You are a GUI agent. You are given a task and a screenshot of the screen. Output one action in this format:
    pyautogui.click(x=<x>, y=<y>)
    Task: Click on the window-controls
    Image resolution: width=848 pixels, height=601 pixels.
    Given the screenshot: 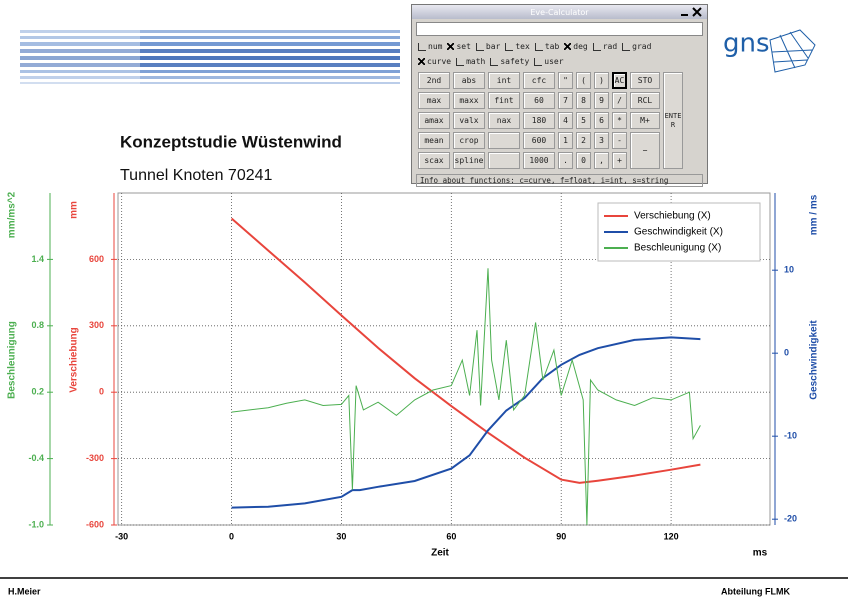 What is the action you would take?
    pyautogui.click(x=691, y=12)
    